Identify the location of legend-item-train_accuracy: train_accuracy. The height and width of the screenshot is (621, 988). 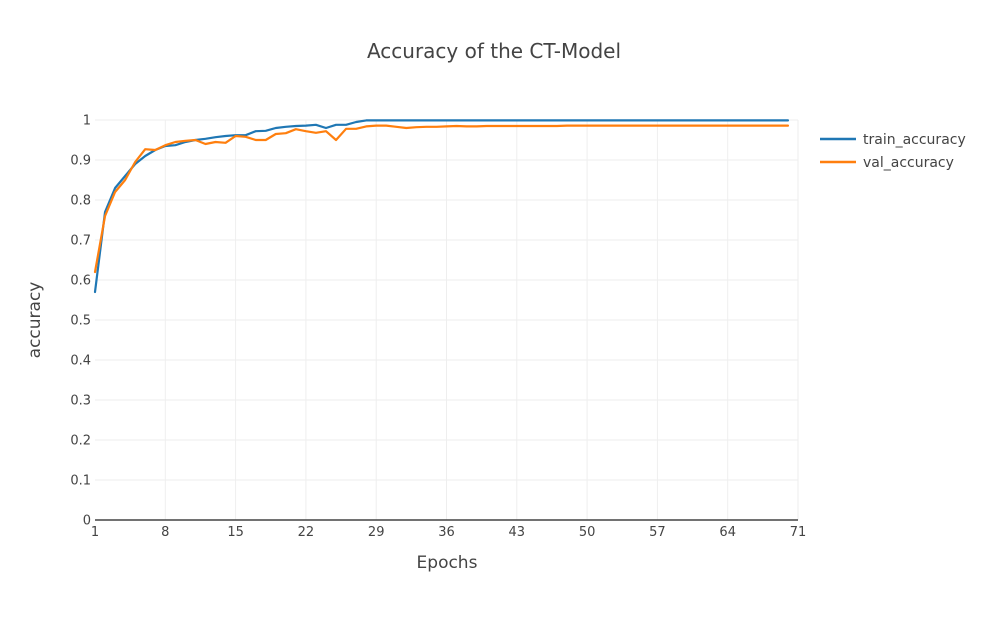
(893, 140).